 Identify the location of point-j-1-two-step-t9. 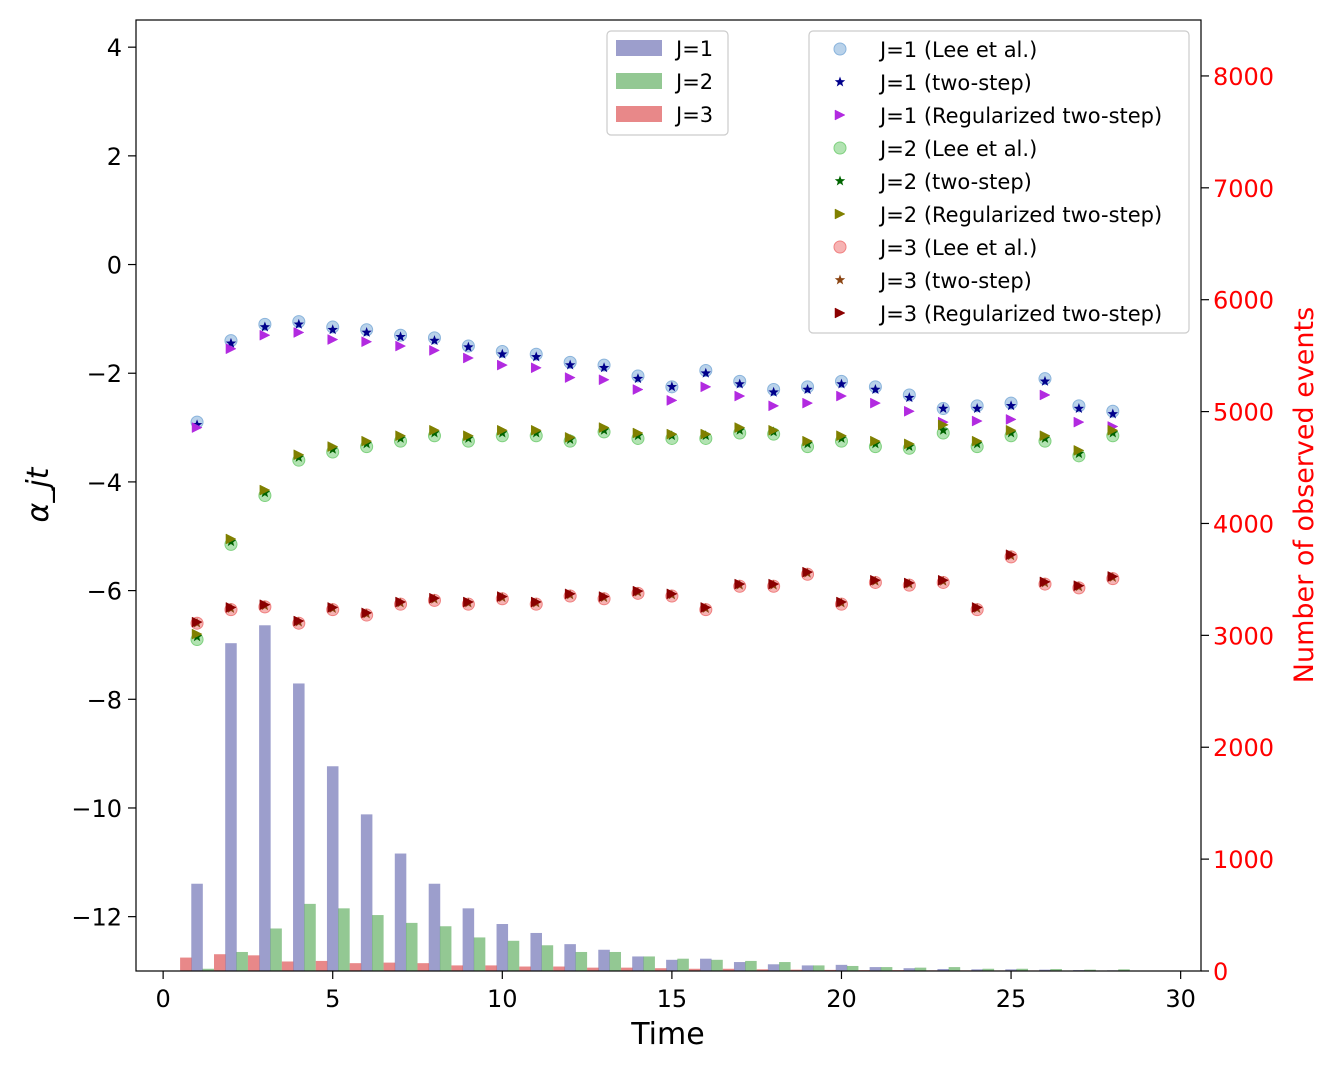
(468, 346).